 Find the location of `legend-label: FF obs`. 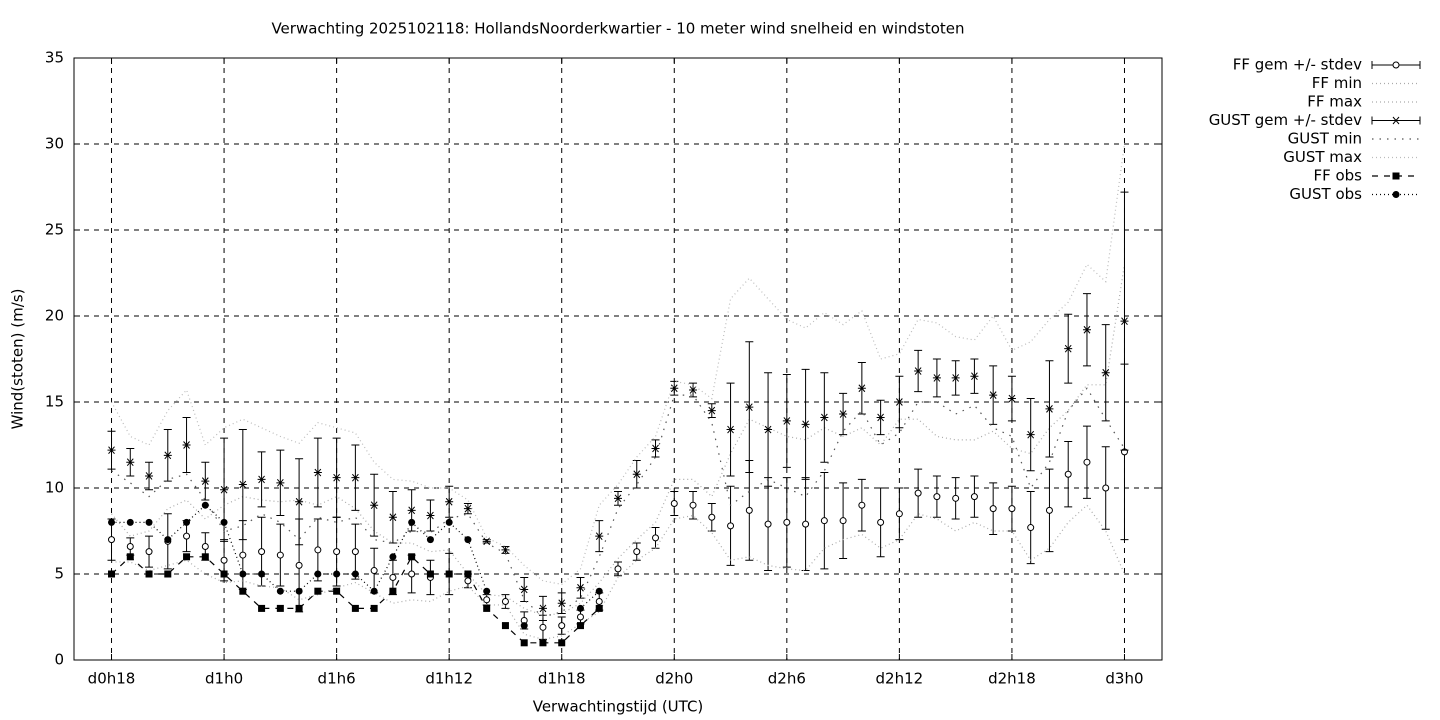

legend-label: FF obs is located at coordinates (1337, 176).